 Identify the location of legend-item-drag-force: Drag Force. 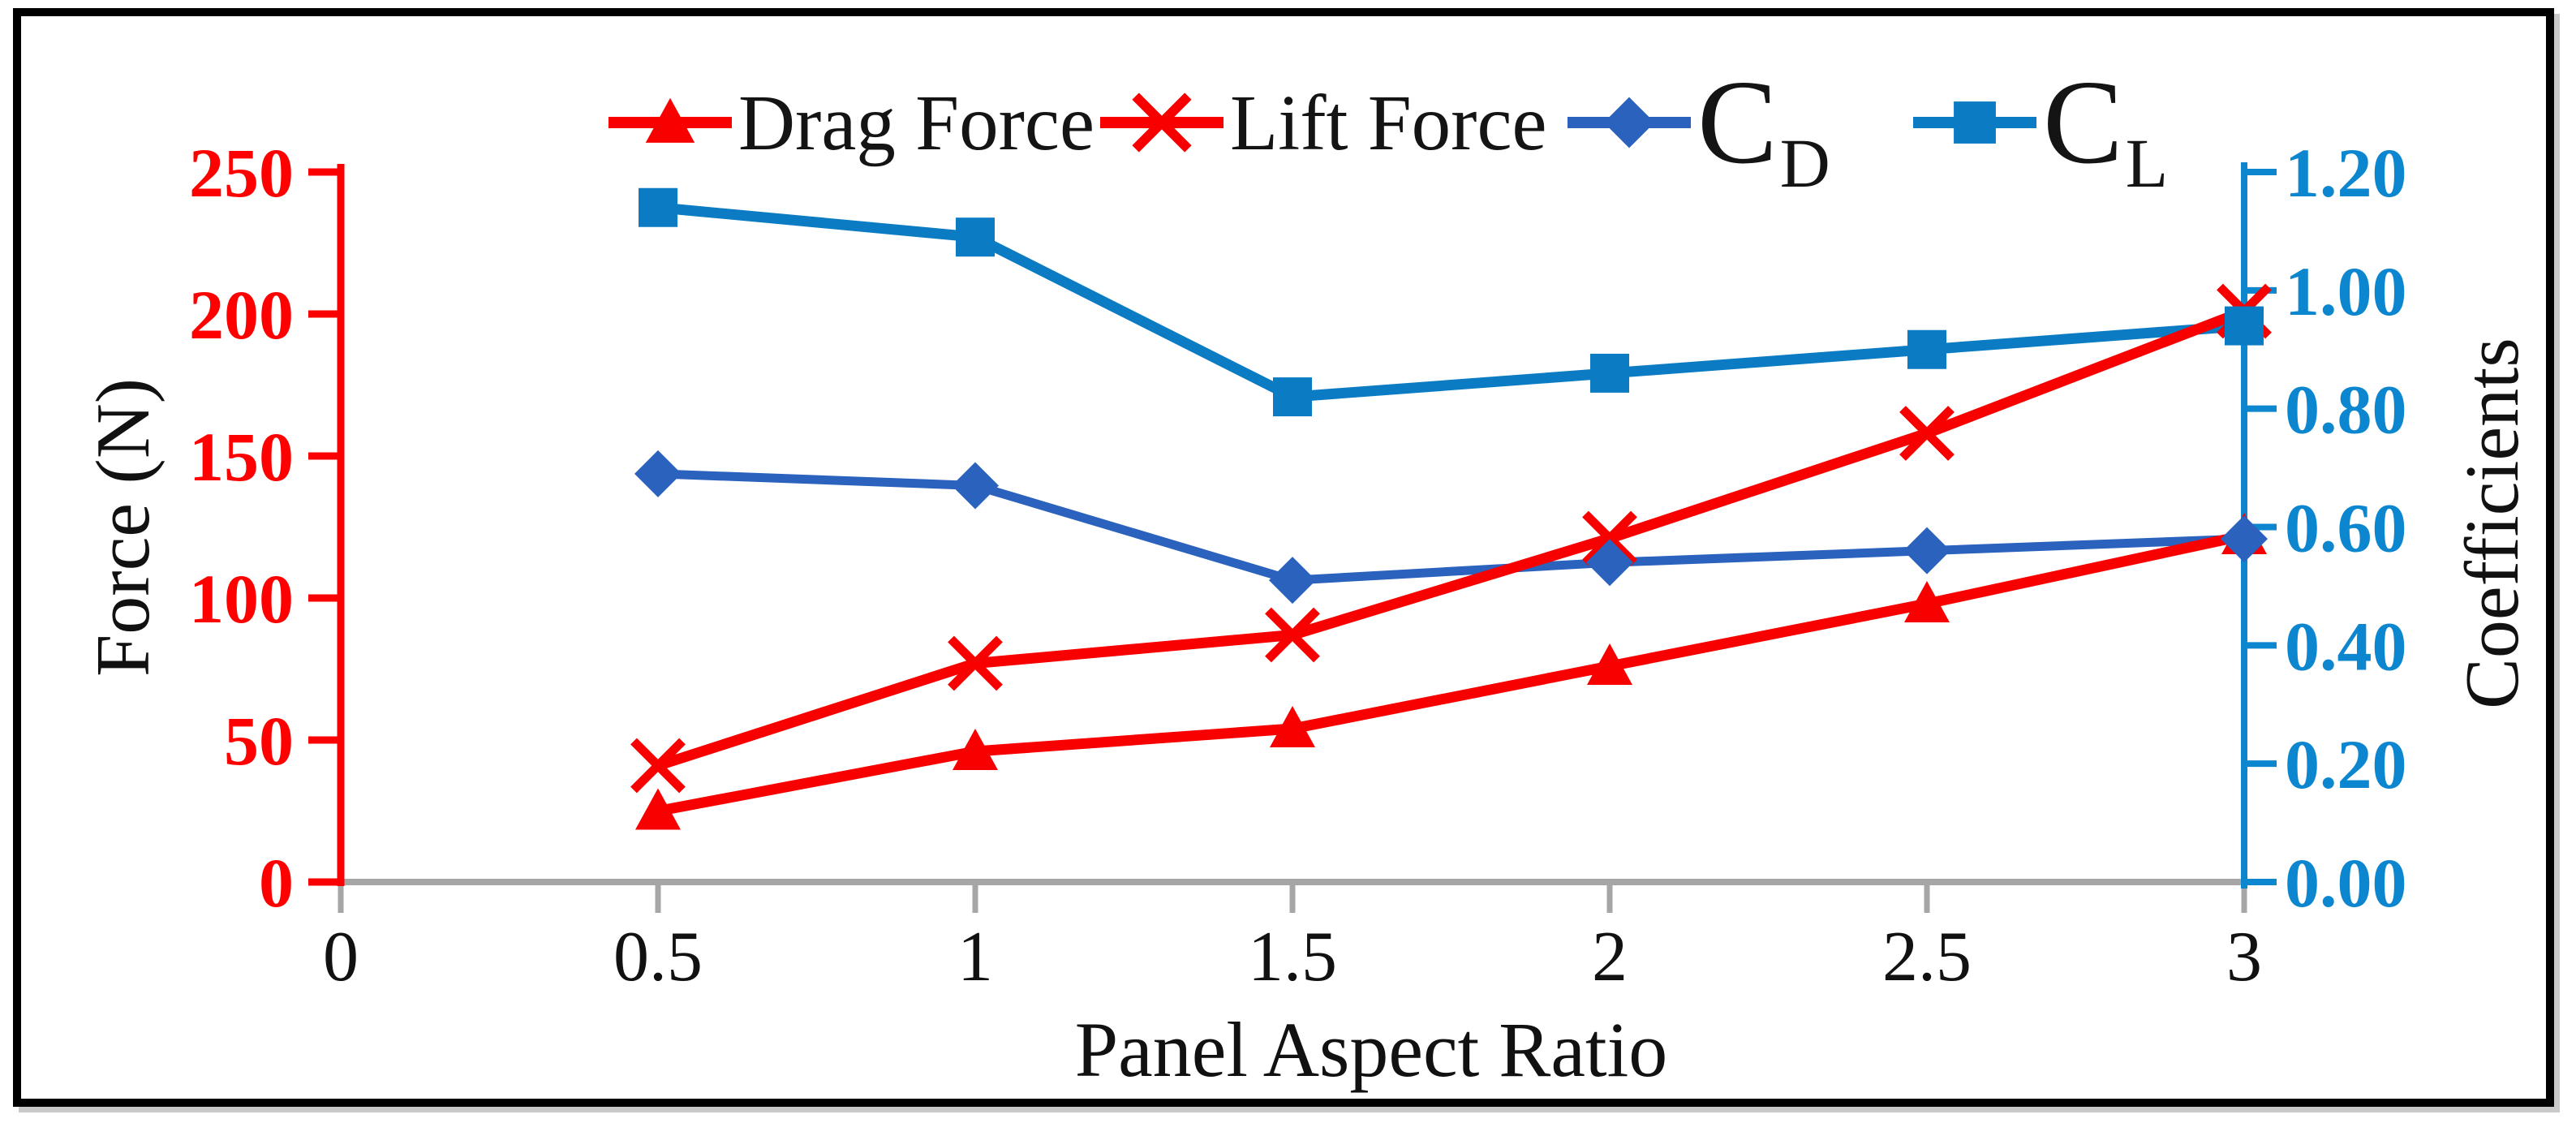
(853, 122).